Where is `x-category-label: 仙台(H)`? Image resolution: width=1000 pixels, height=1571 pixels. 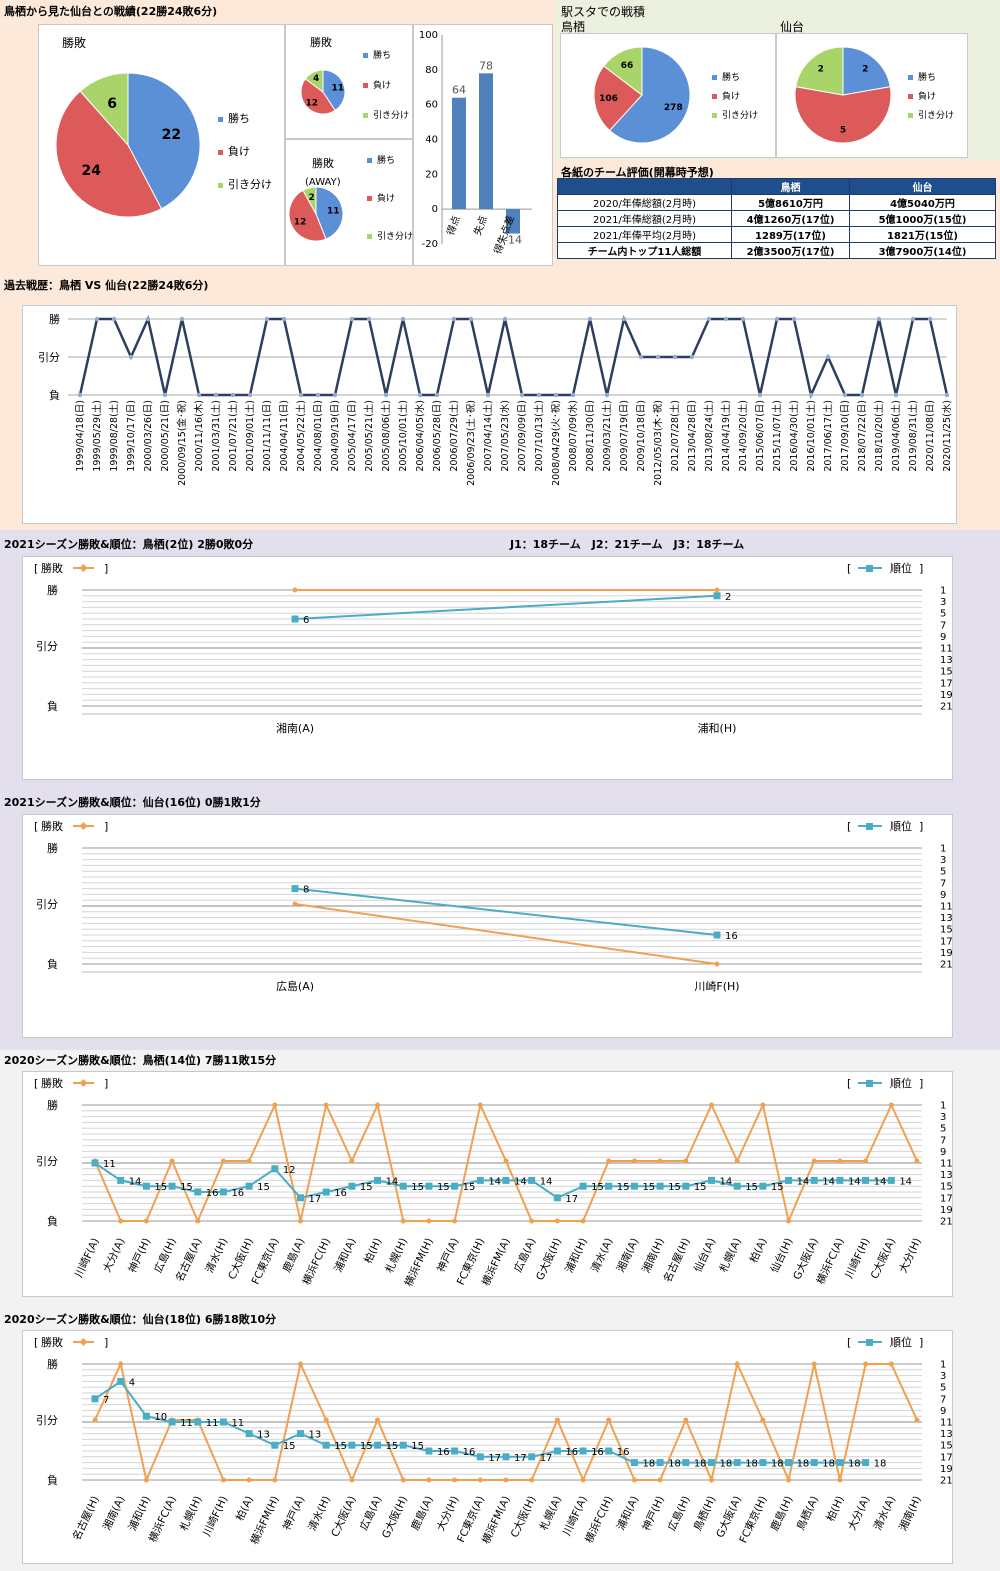
x-category-label: 仙台(H) is located at coordinates (781, 1255).